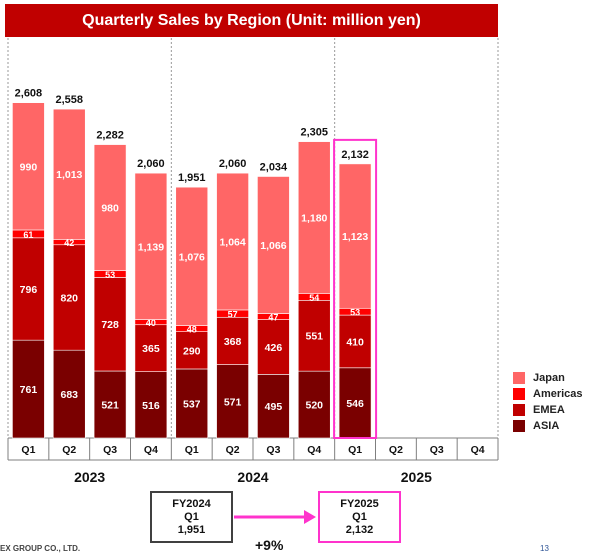 This screenshot has width=599, height=555. I want to click on bar-value-label: 1,180, so click(314, 219).